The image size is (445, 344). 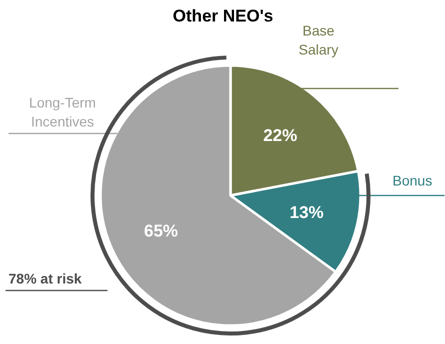 What do you see at coordinates (161, 230) in the screenshot?
I see `data-label: 65%` at bounding box center [161, 230].